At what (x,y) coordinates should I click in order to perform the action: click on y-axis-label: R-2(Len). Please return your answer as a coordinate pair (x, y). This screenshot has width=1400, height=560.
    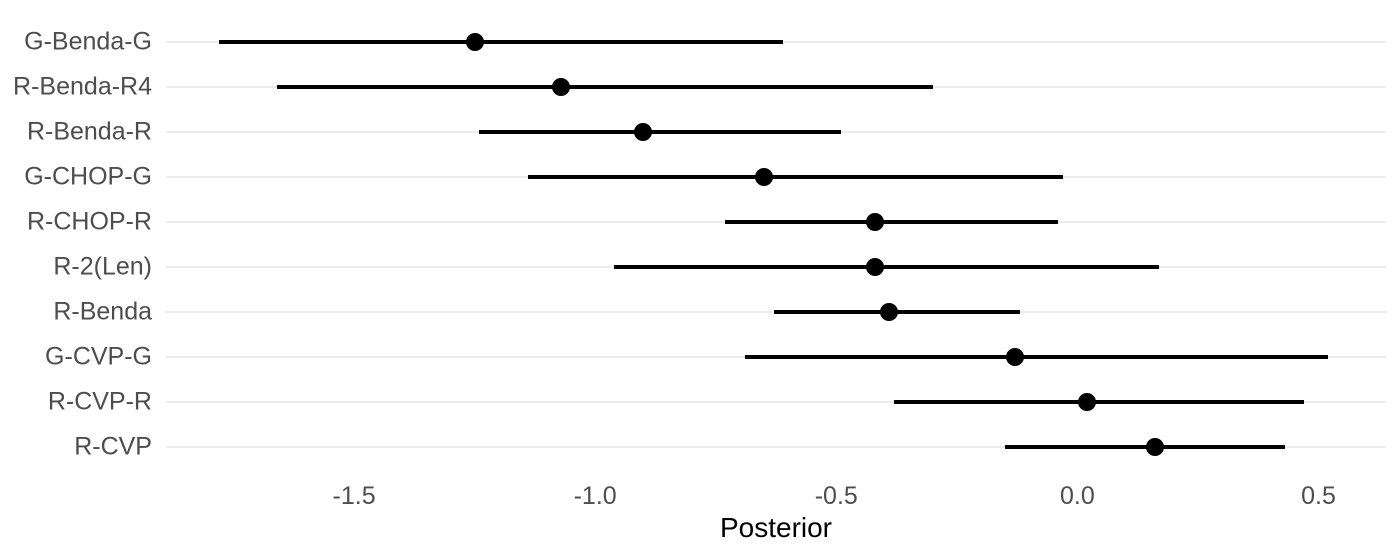
    Looking at the image, I should click on (102, 266).